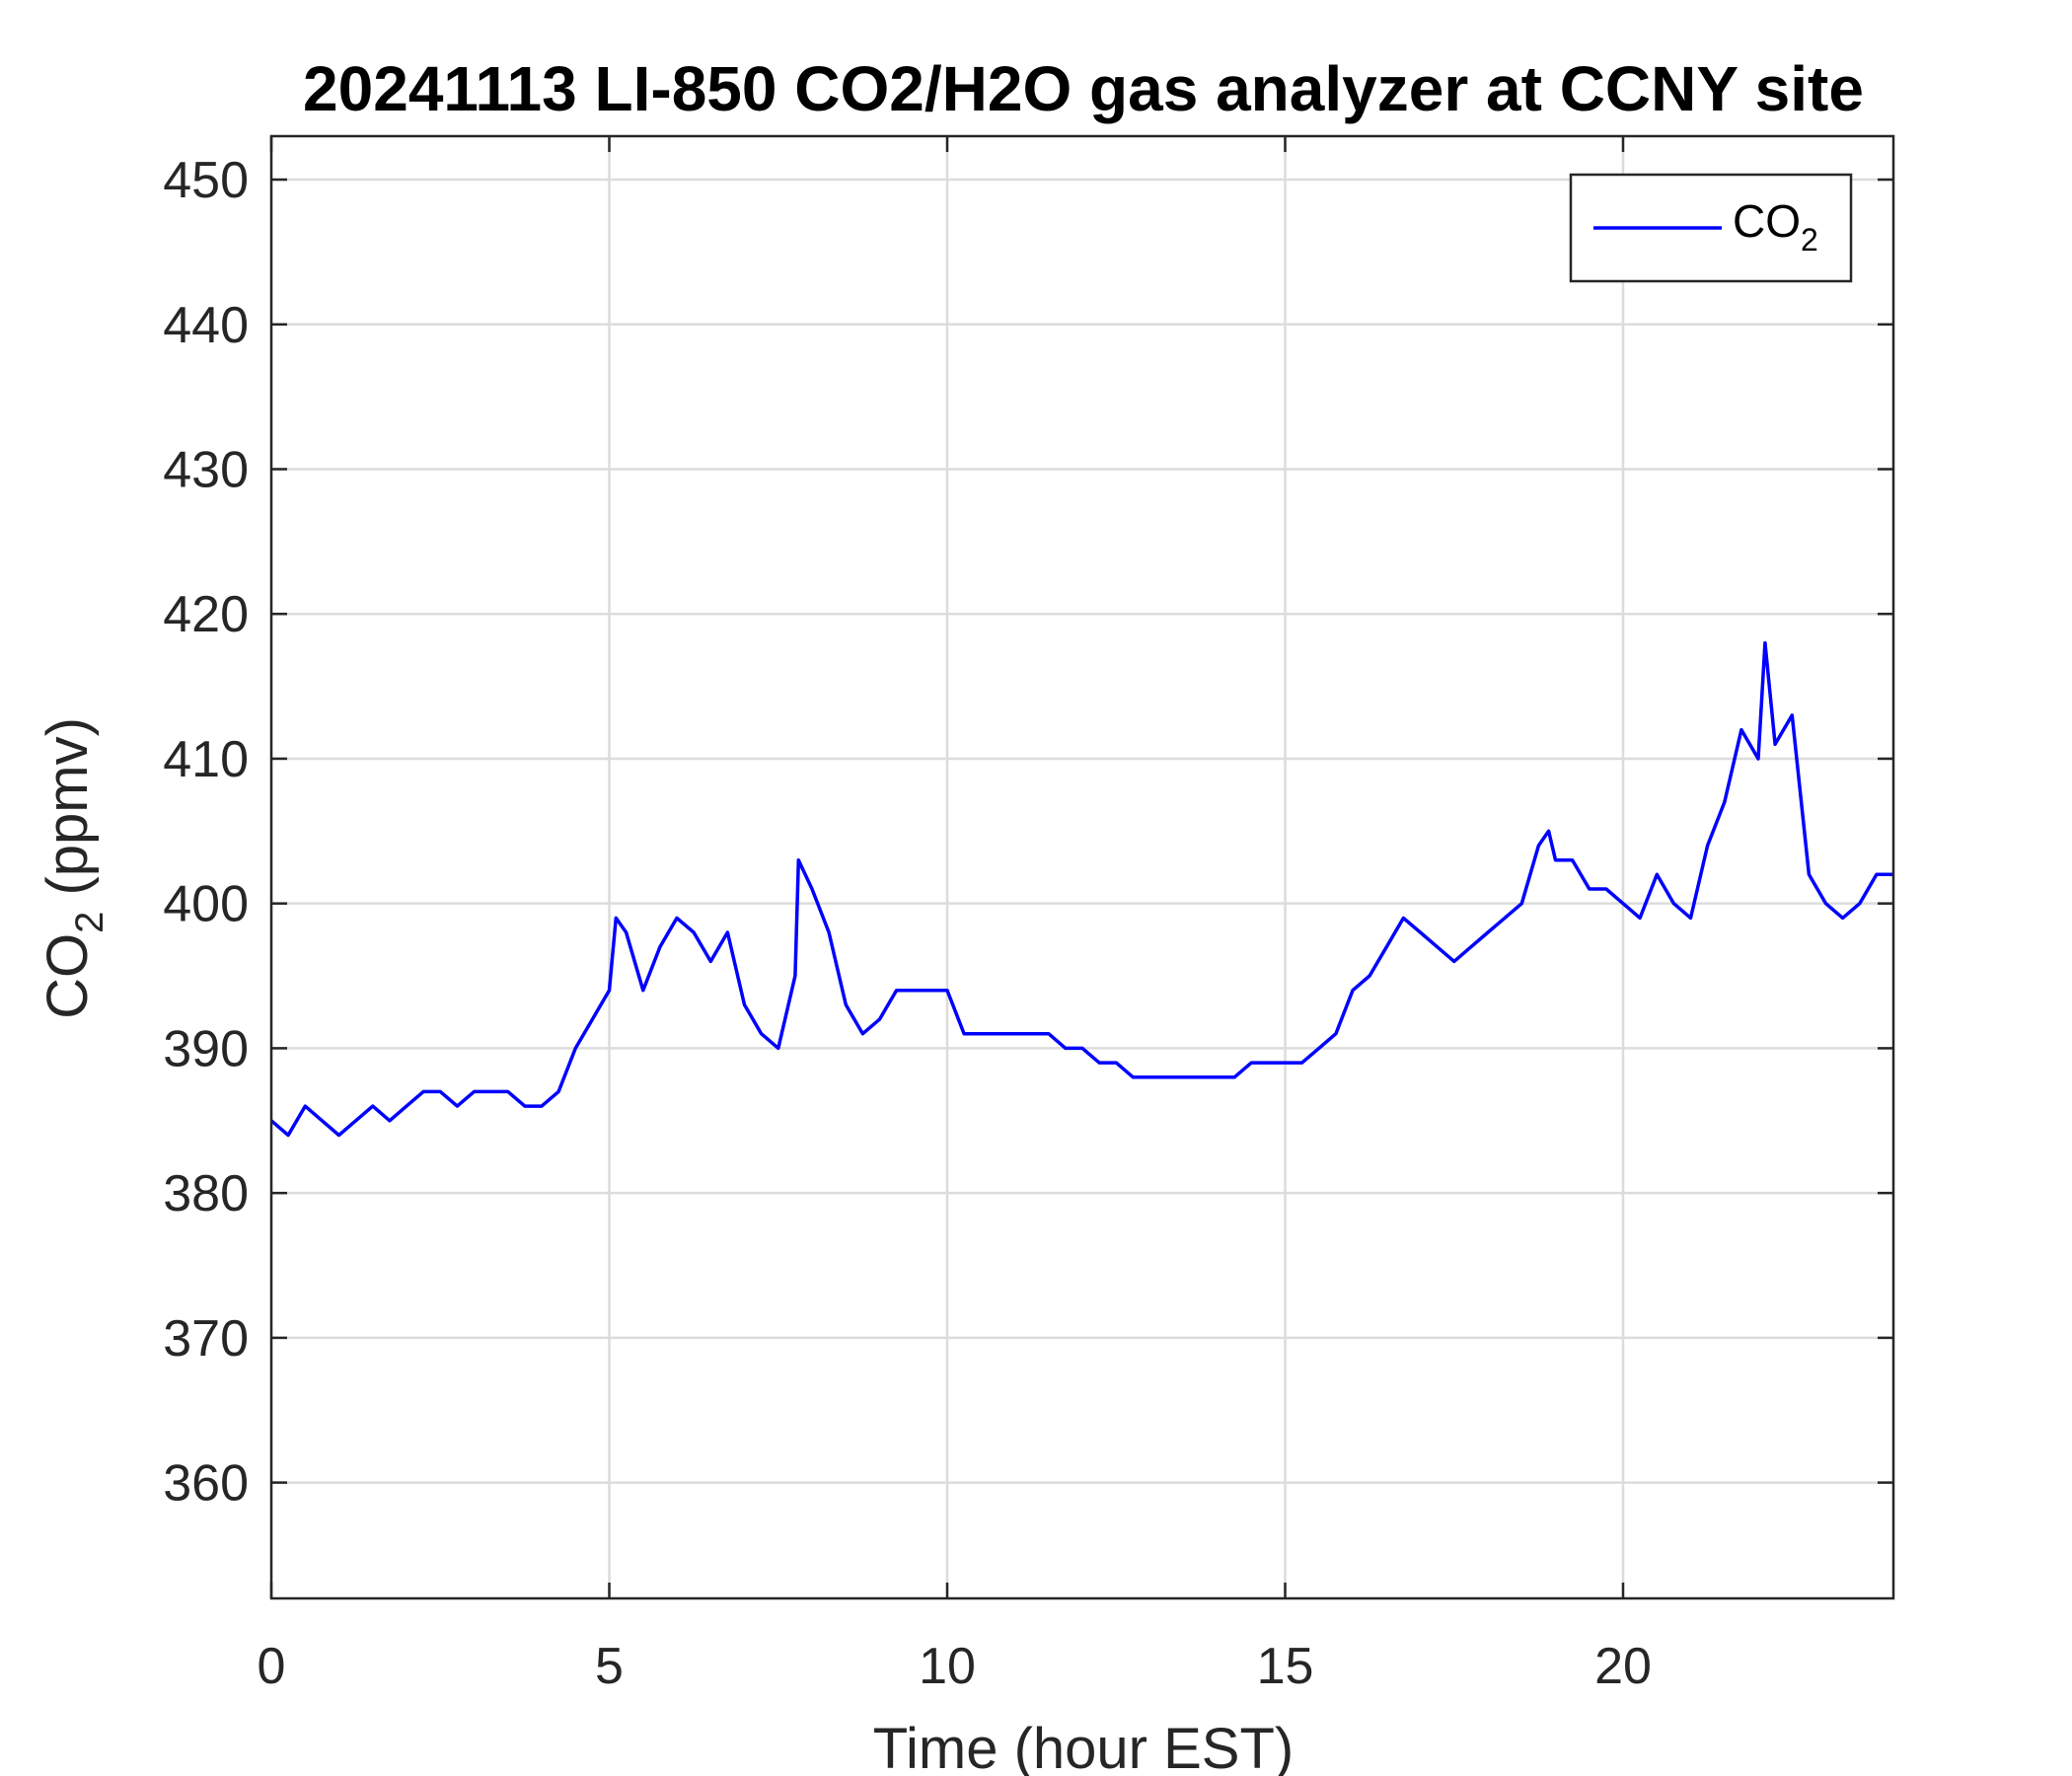 This screenshot has height=1776, width=2072. Describe the element at coordinates (1810, 240) in the screenshot. I see `legend-entry-subscript: 2` at that location.